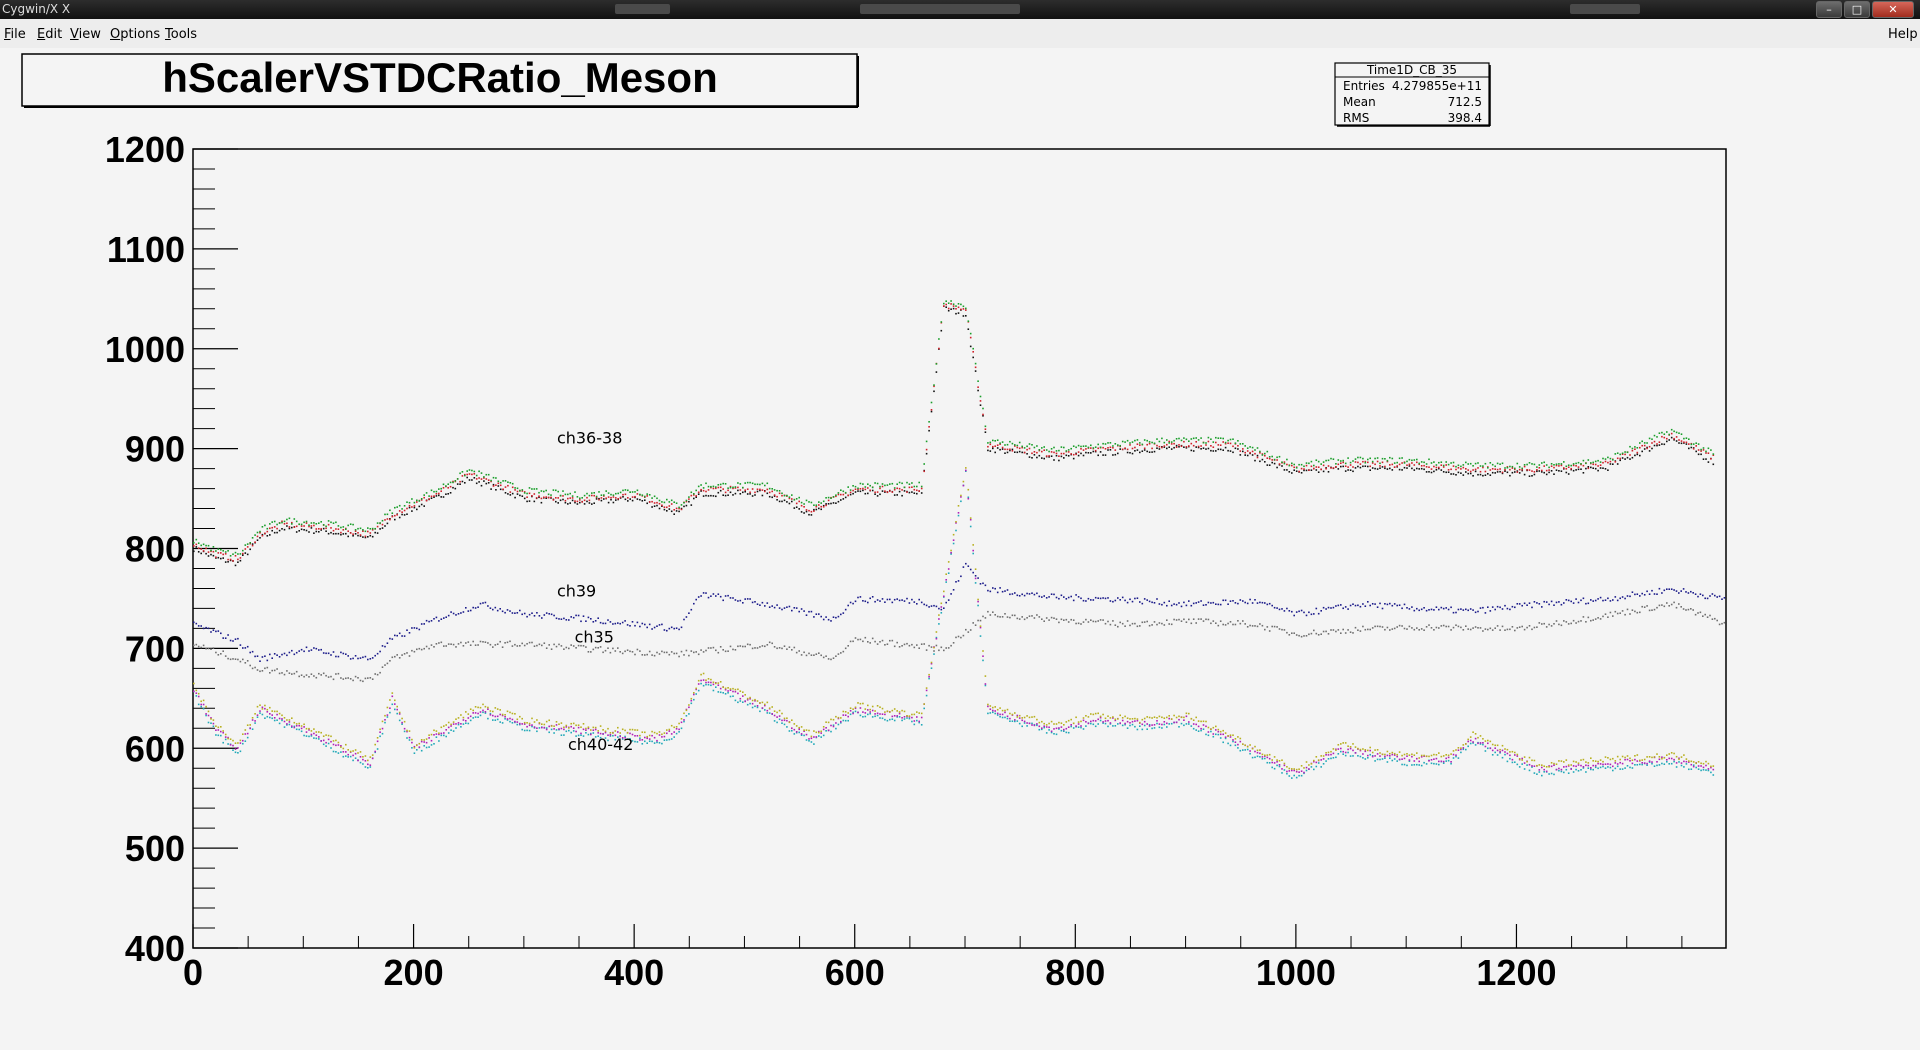 Image resolution: width=1920 pixels, height=1050 pixels. Describe the element at coordinates (145, 149) in the screenshot. I see `y-tick-label: 1200` at that location.